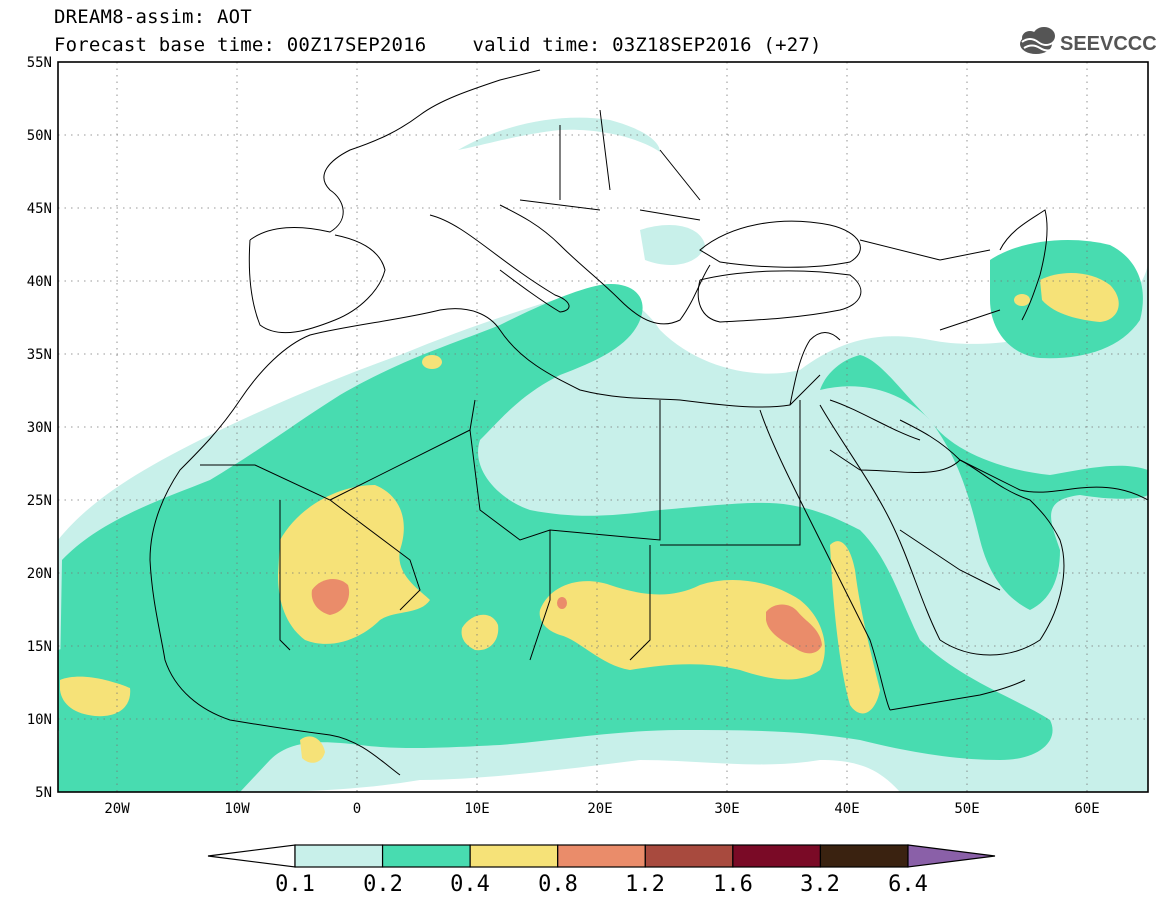 Image resolution: width=1165 pixels, height=905 pixels. I want to click on border-north, so click(760, 220).